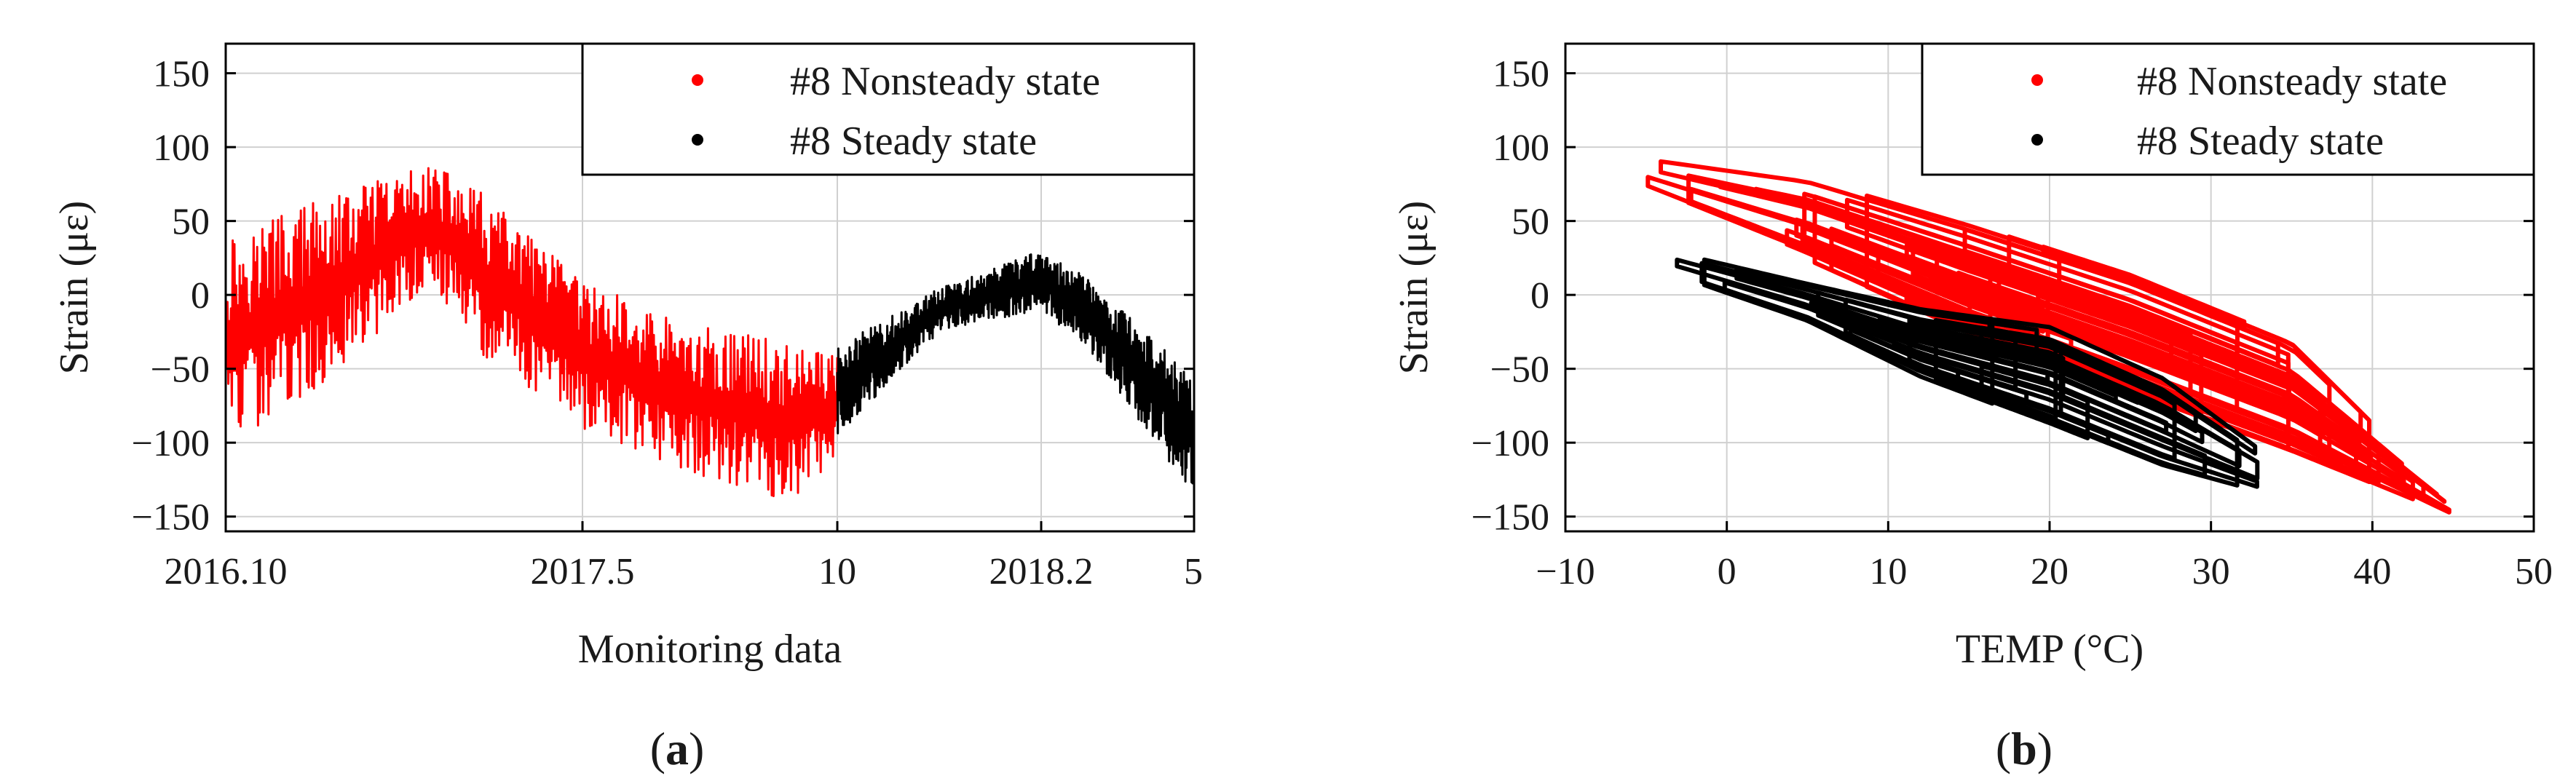  What do you see at coordinates (1193, 571) in the screenshot?
I see `panel-a-x-tick-label: 5` at bounding box center [1193, 571].